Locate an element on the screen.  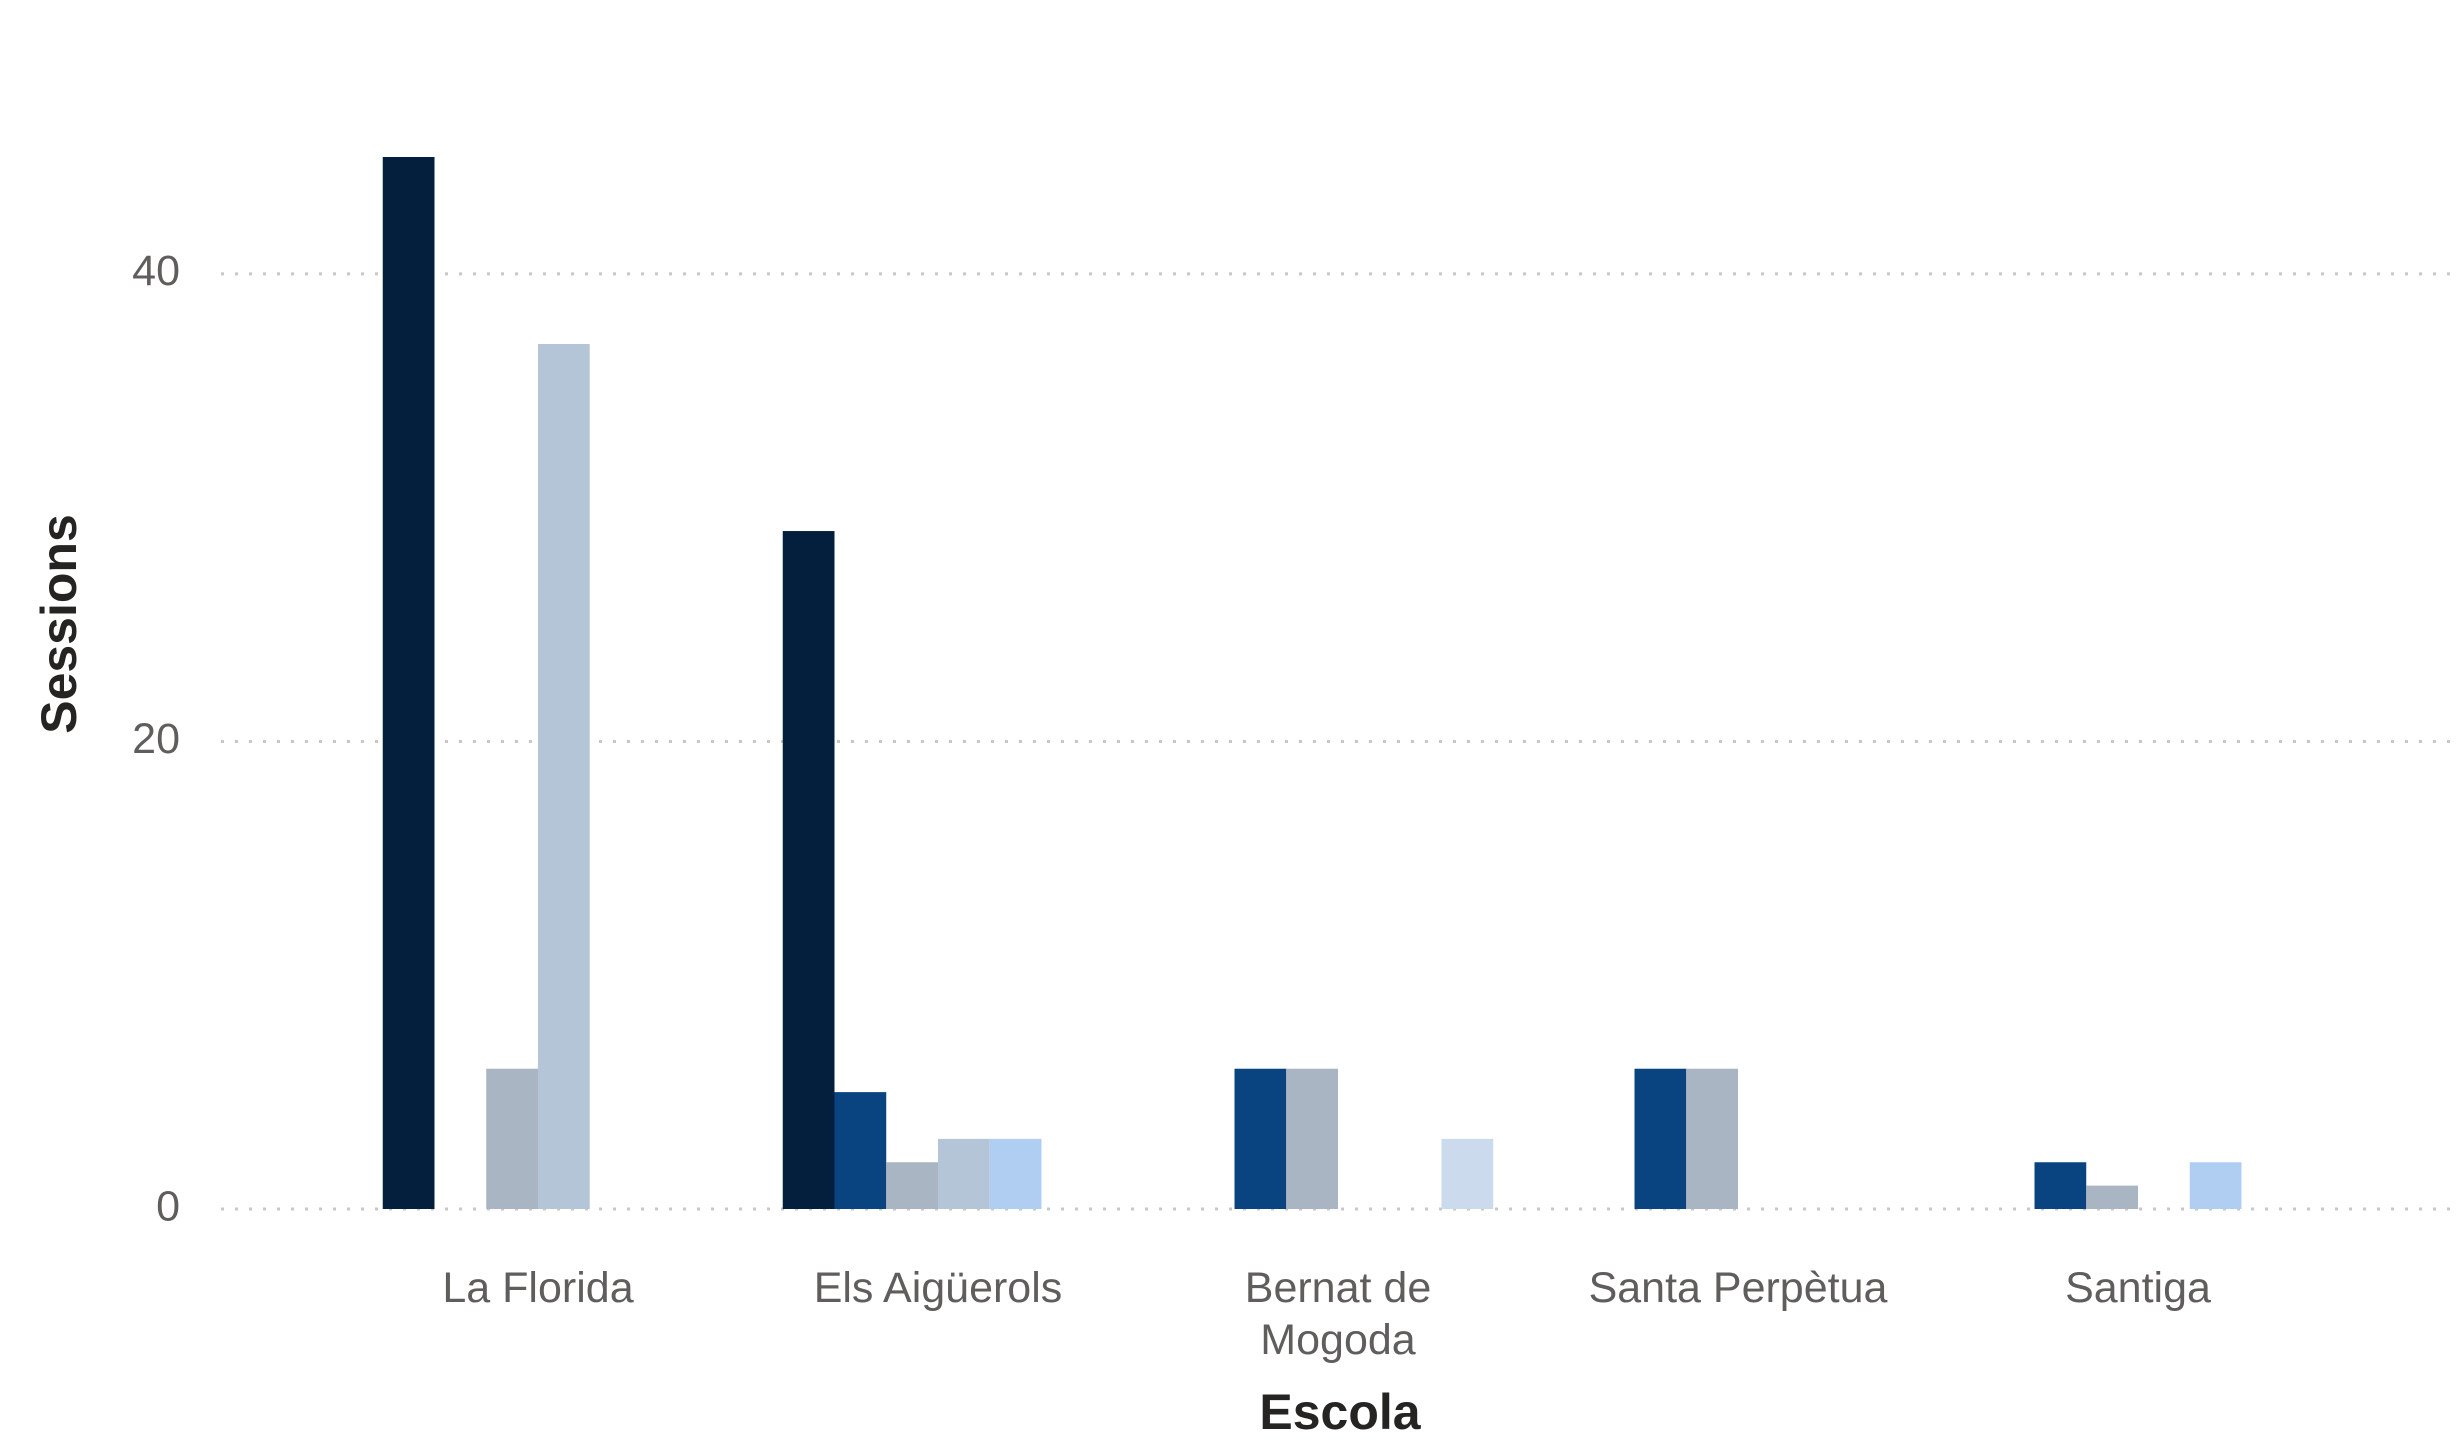
x-tick-label: Santiga is located at coordinates (2138, 1288).